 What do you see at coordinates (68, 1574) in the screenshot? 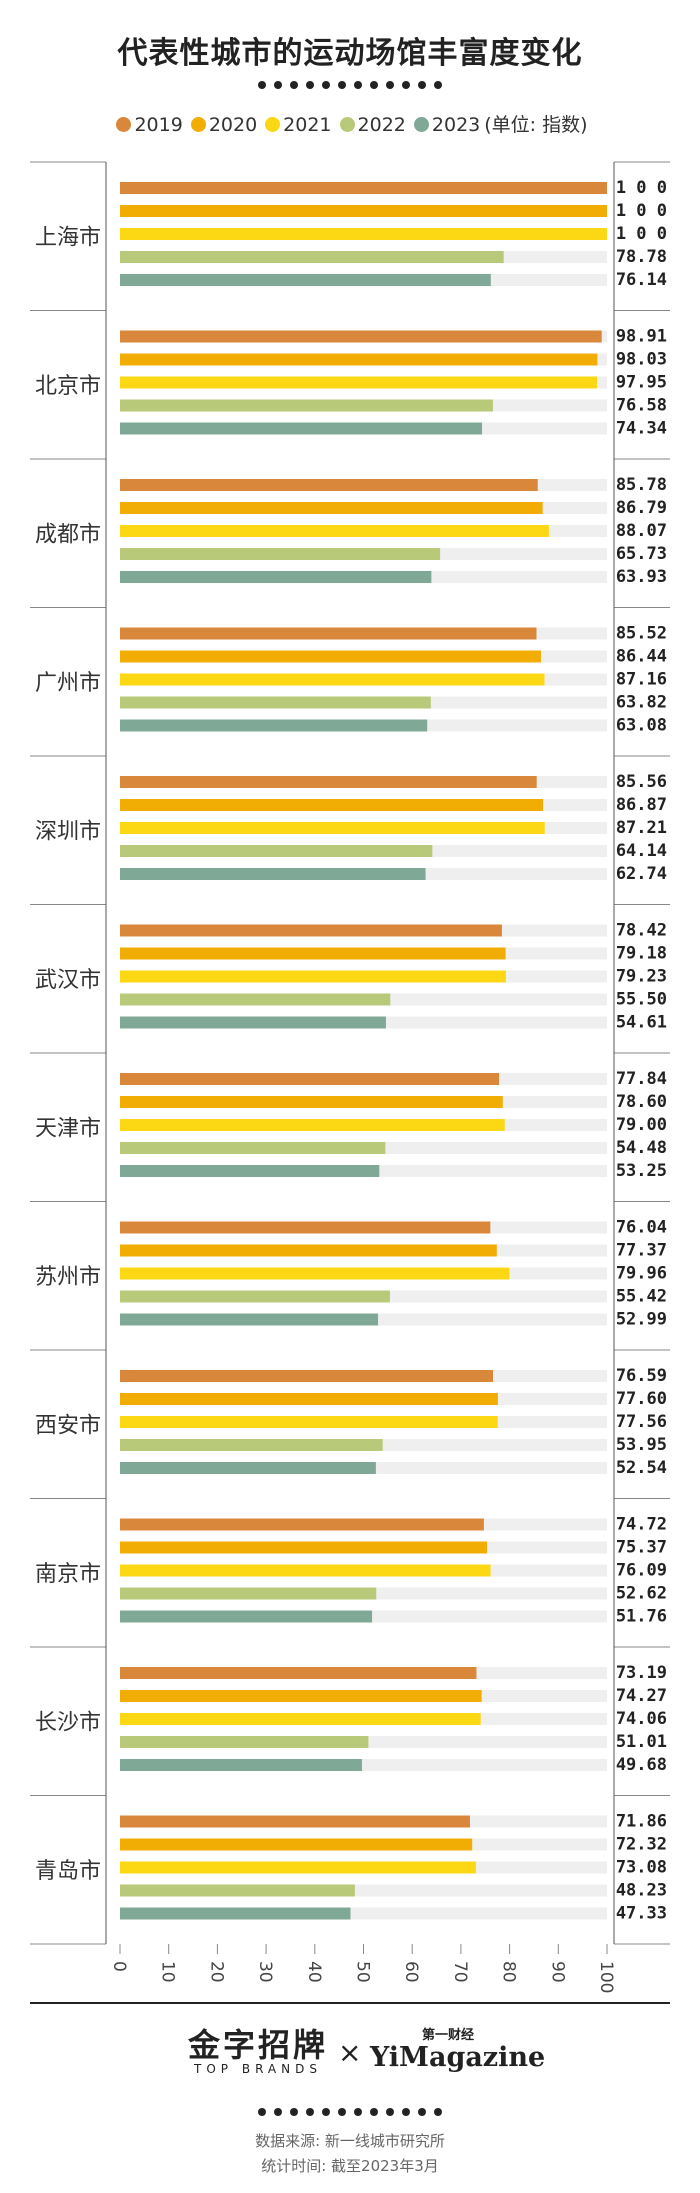
I see `category-label: 南京市` at bounding box center [68, 1574].